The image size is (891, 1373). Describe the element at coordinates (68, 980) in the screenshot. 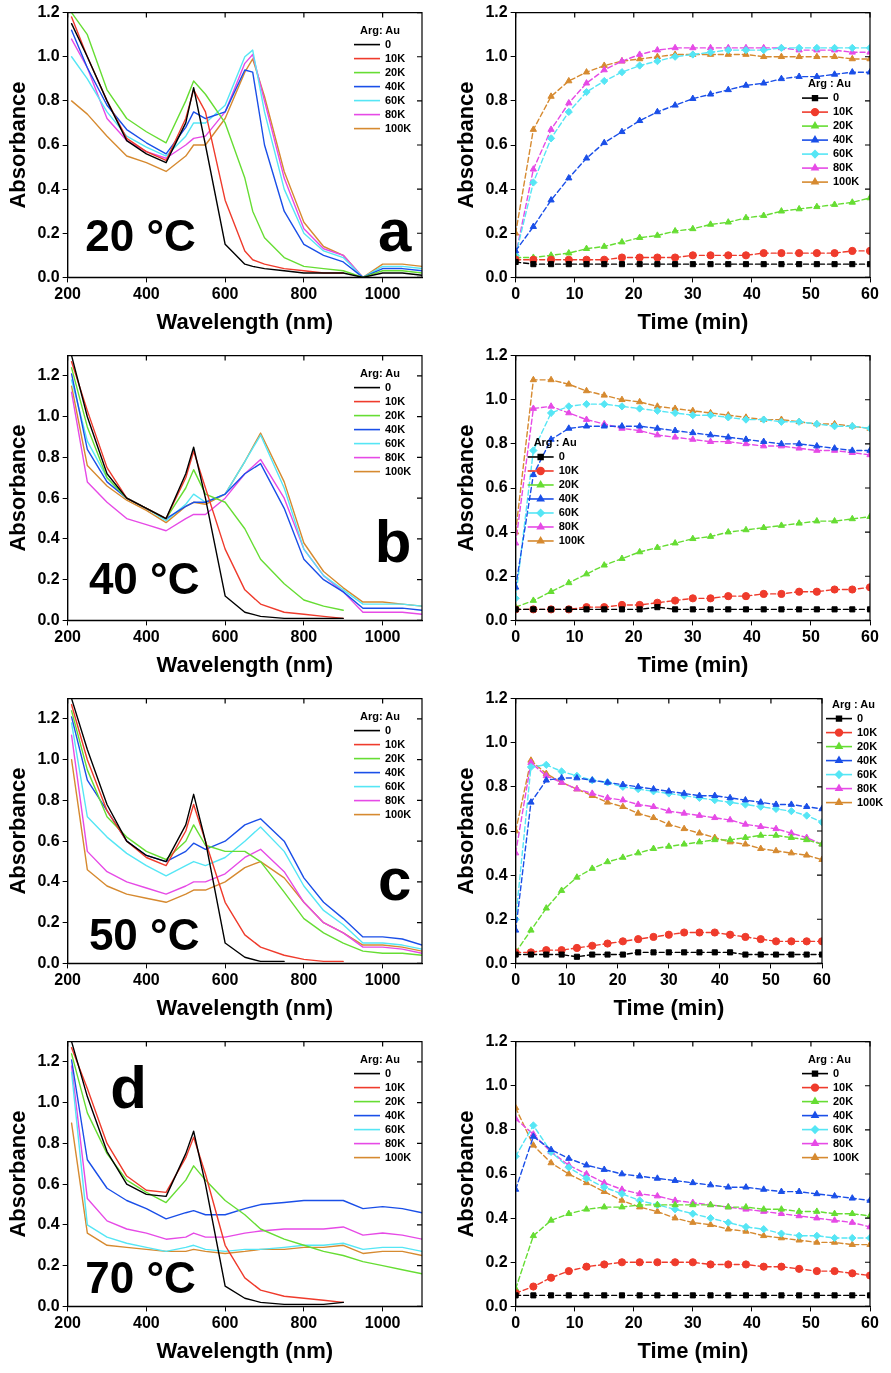

I see `x-tick-label: 200` at that location.